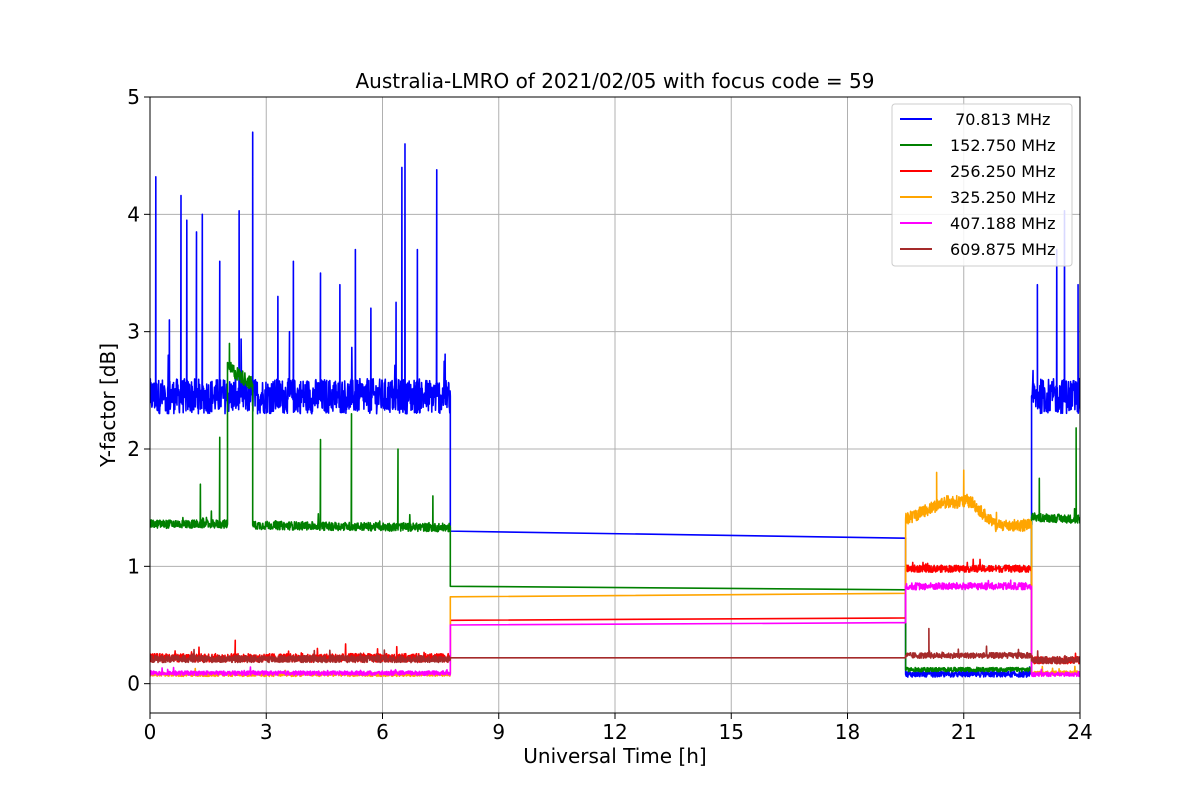  Describe the element at coordinates (1002, 145) in the screenshot. I see `legend-entry: 152.750 MHz` at that location.